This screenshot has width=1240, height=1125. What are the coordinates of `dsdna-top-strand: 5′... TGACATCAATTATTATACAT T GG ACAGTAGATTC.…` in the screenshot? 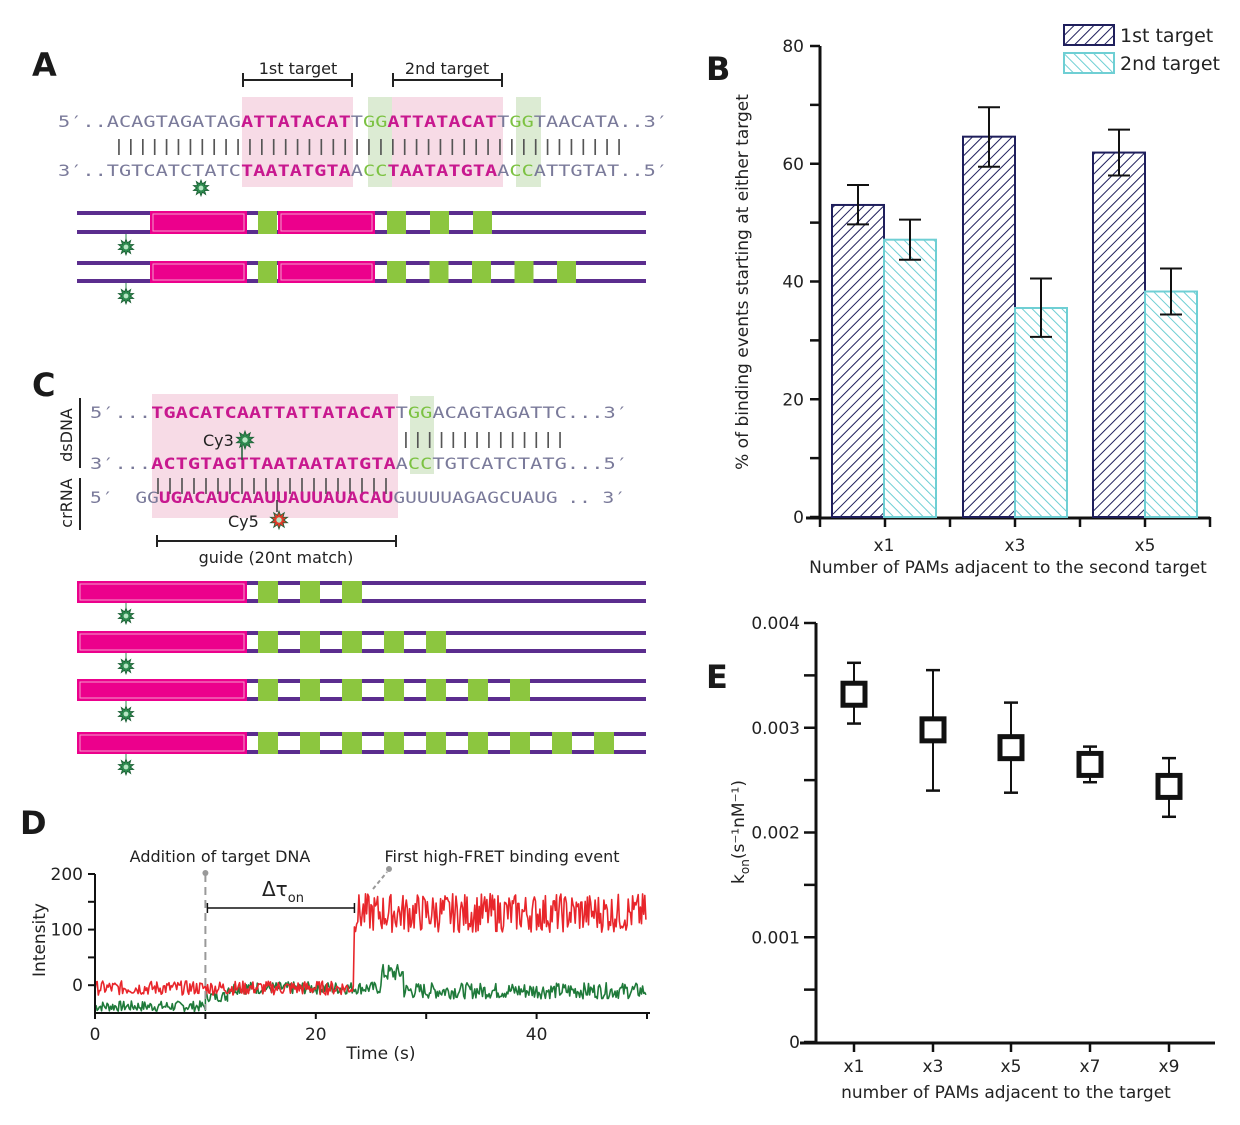 It's located at (359, 412).